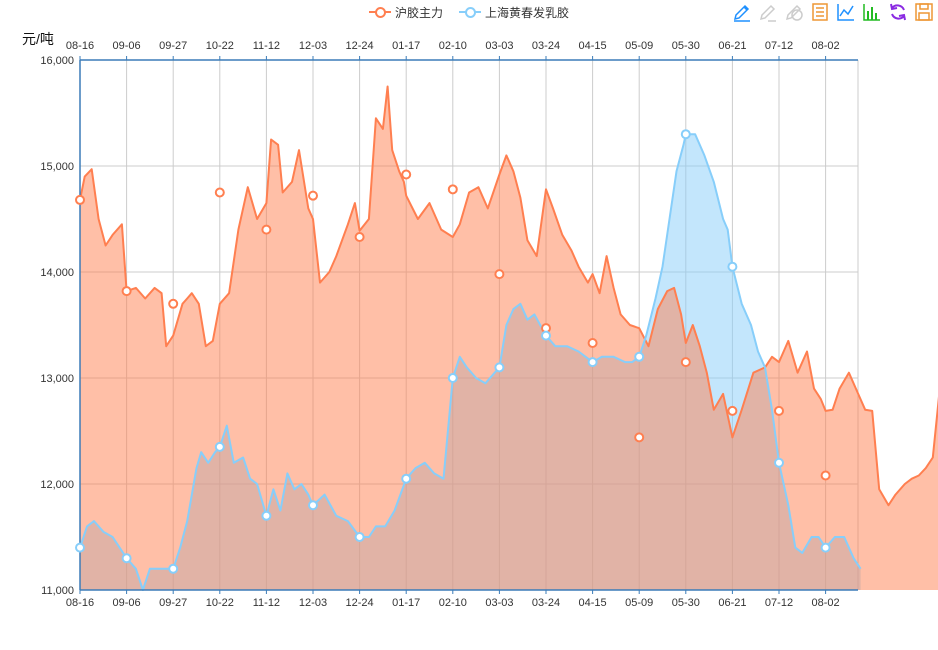 The width and height of the screenshot is (938, 650). Describe the element at coordinates (57, 591) in the screenshot. I see `y-tick-label: 11,000` at that location.